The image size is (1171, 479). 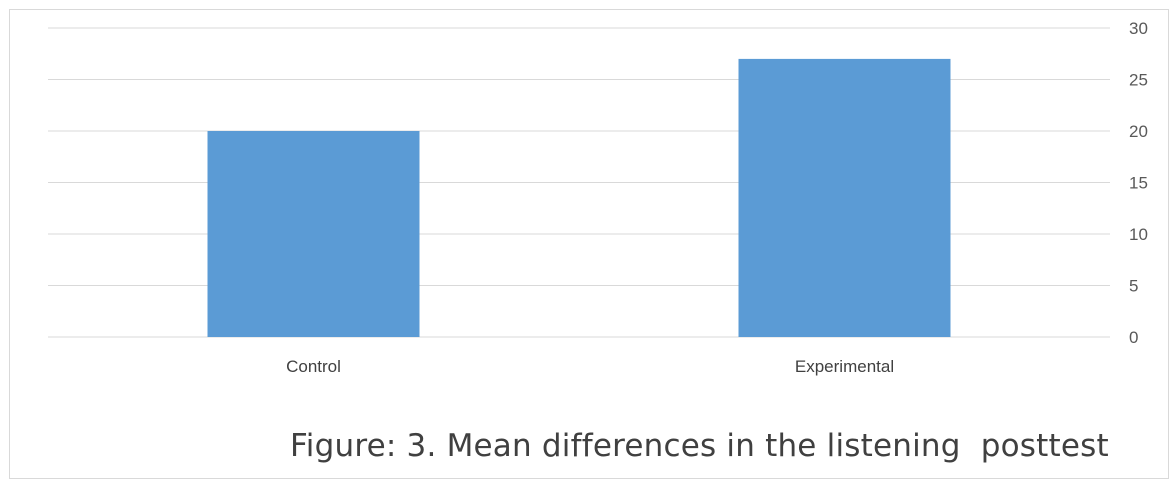 I want to click on y-tick-label: 20, so click(x=1138, y=131).